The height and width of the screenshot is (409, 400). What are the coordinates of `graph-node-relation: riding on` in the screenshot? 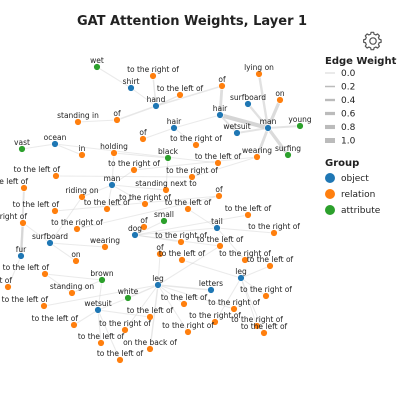 It's located at (82, 193).